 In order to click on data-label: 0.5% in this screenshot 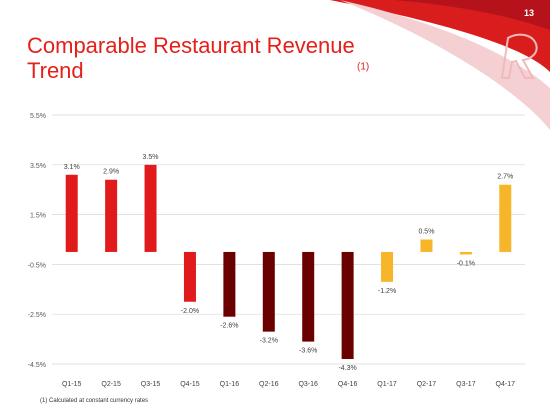, I will do `click(426, 232)`.